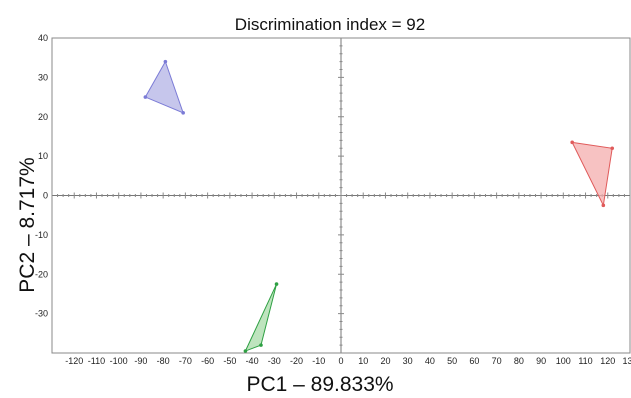  I want to click on chart-title: Discrimination index = 92, so click(330, 24).